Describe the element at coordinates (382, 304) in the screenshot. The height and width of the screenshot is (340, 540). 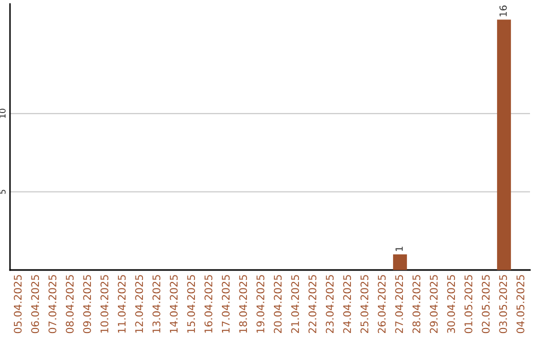
I see `x-tick-label: 26.04.2025` at that location.